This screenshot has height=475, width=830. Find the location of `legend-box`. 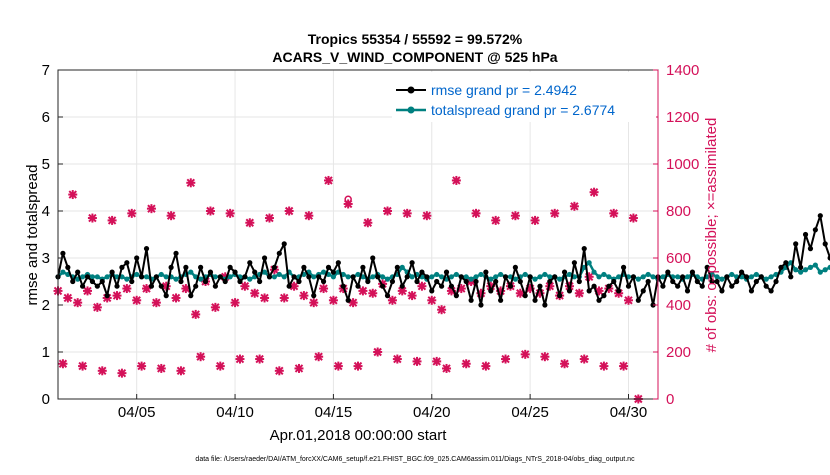

legend-box is located at coordinates (524, 97).